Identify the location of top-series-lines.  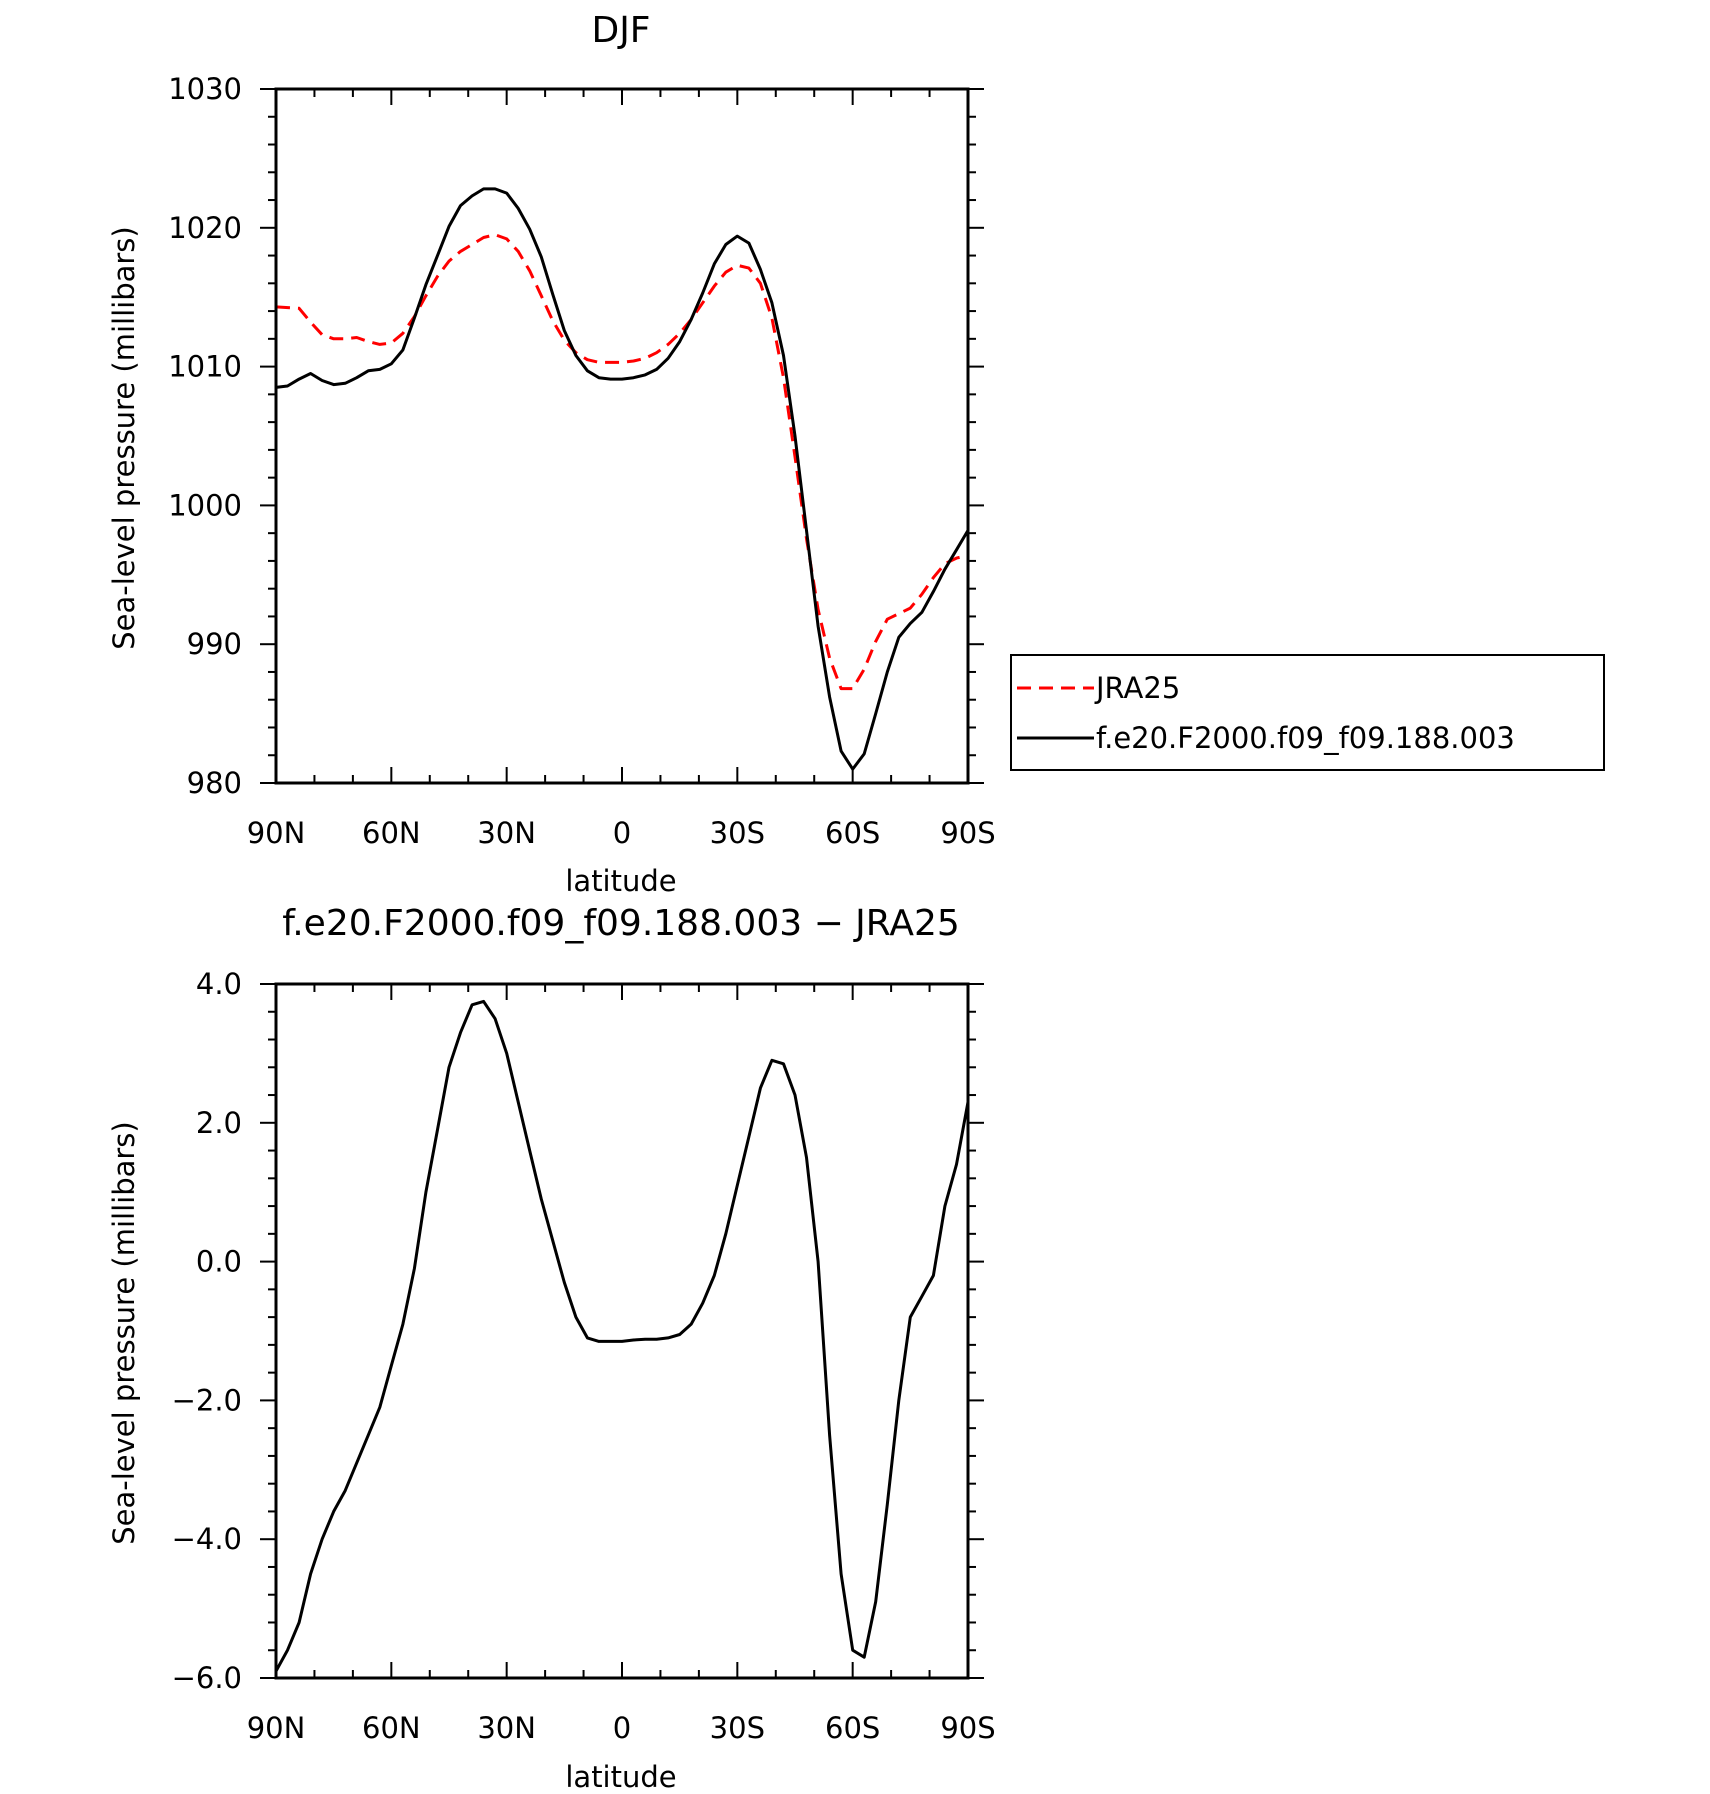
(622, 479).